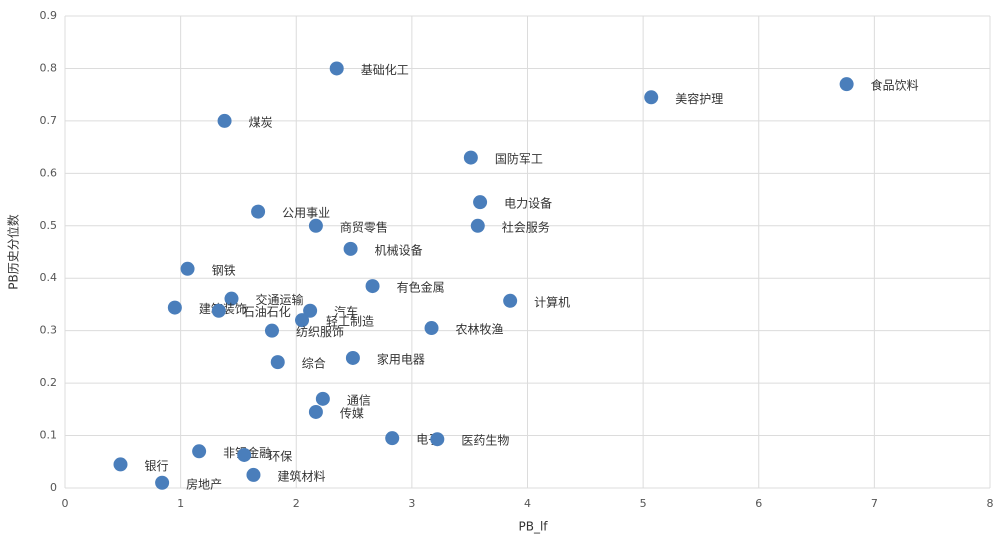 The image size is (1000, 541). Describe the element at coordinates (49, 225) in the screenshot. I see `y-tick-label: 0.5` at that location.